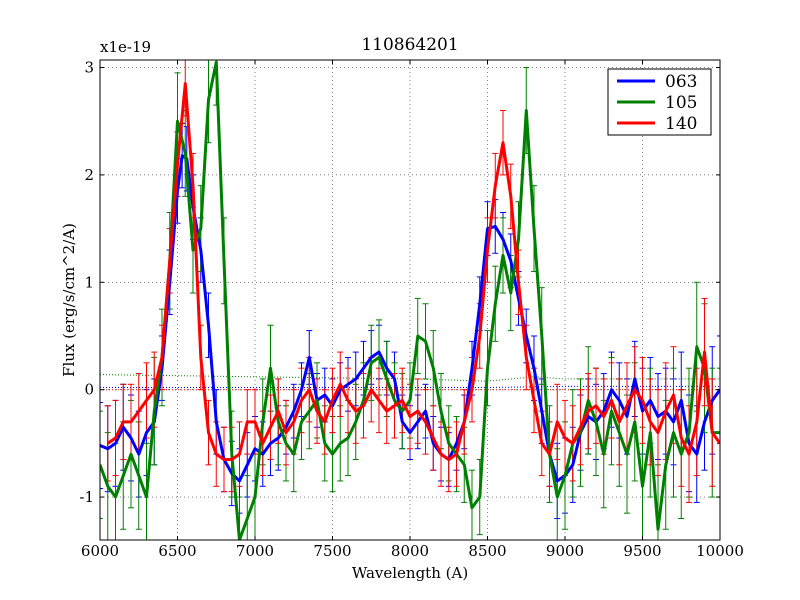  What do you see at coordinates (332, 551) in the screenshot?
I see `x-tick-label: 7500` at bounding box center [332, 551].